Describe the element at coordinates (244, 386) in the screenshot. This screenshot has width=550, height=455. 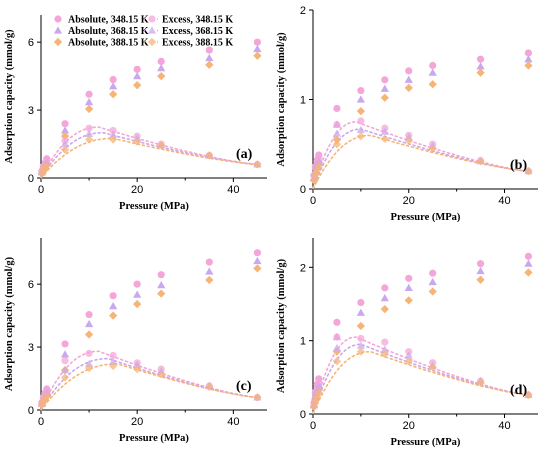
I see `panel-label: (c)` at that location.